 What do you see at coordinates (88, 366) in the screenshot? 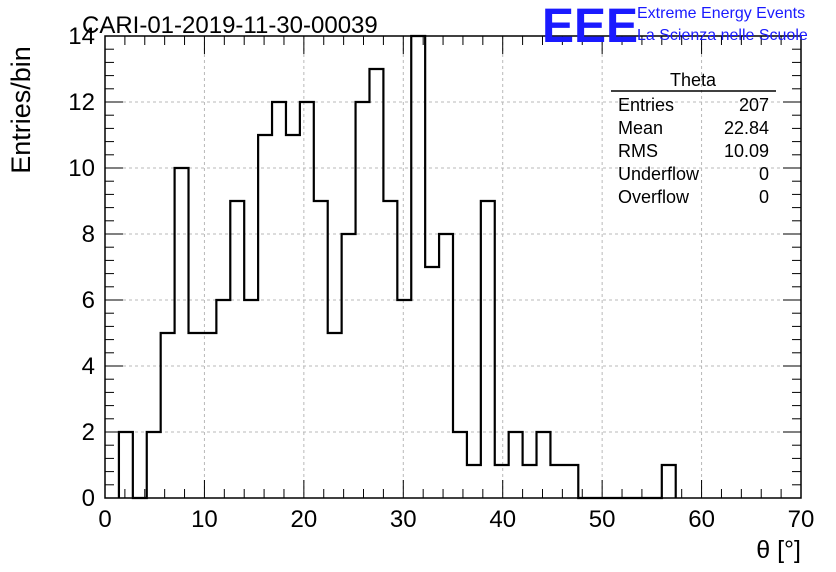
I see `y-tick-label-2: 4` at bounding box center [88, 366].